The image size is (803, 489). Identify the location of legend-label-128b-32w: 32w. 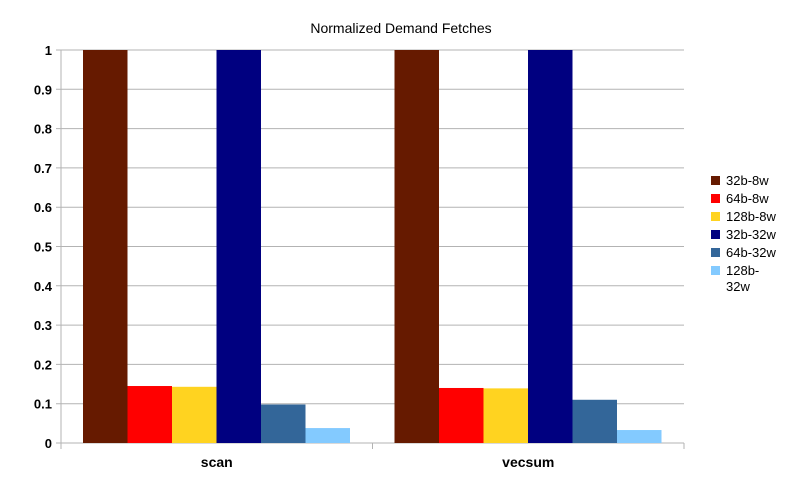
(738, 286).